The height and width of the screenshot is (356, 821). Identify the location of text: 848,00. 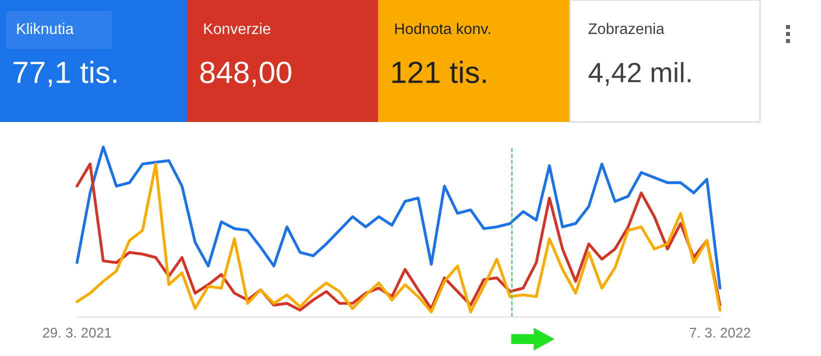
(246, 74).